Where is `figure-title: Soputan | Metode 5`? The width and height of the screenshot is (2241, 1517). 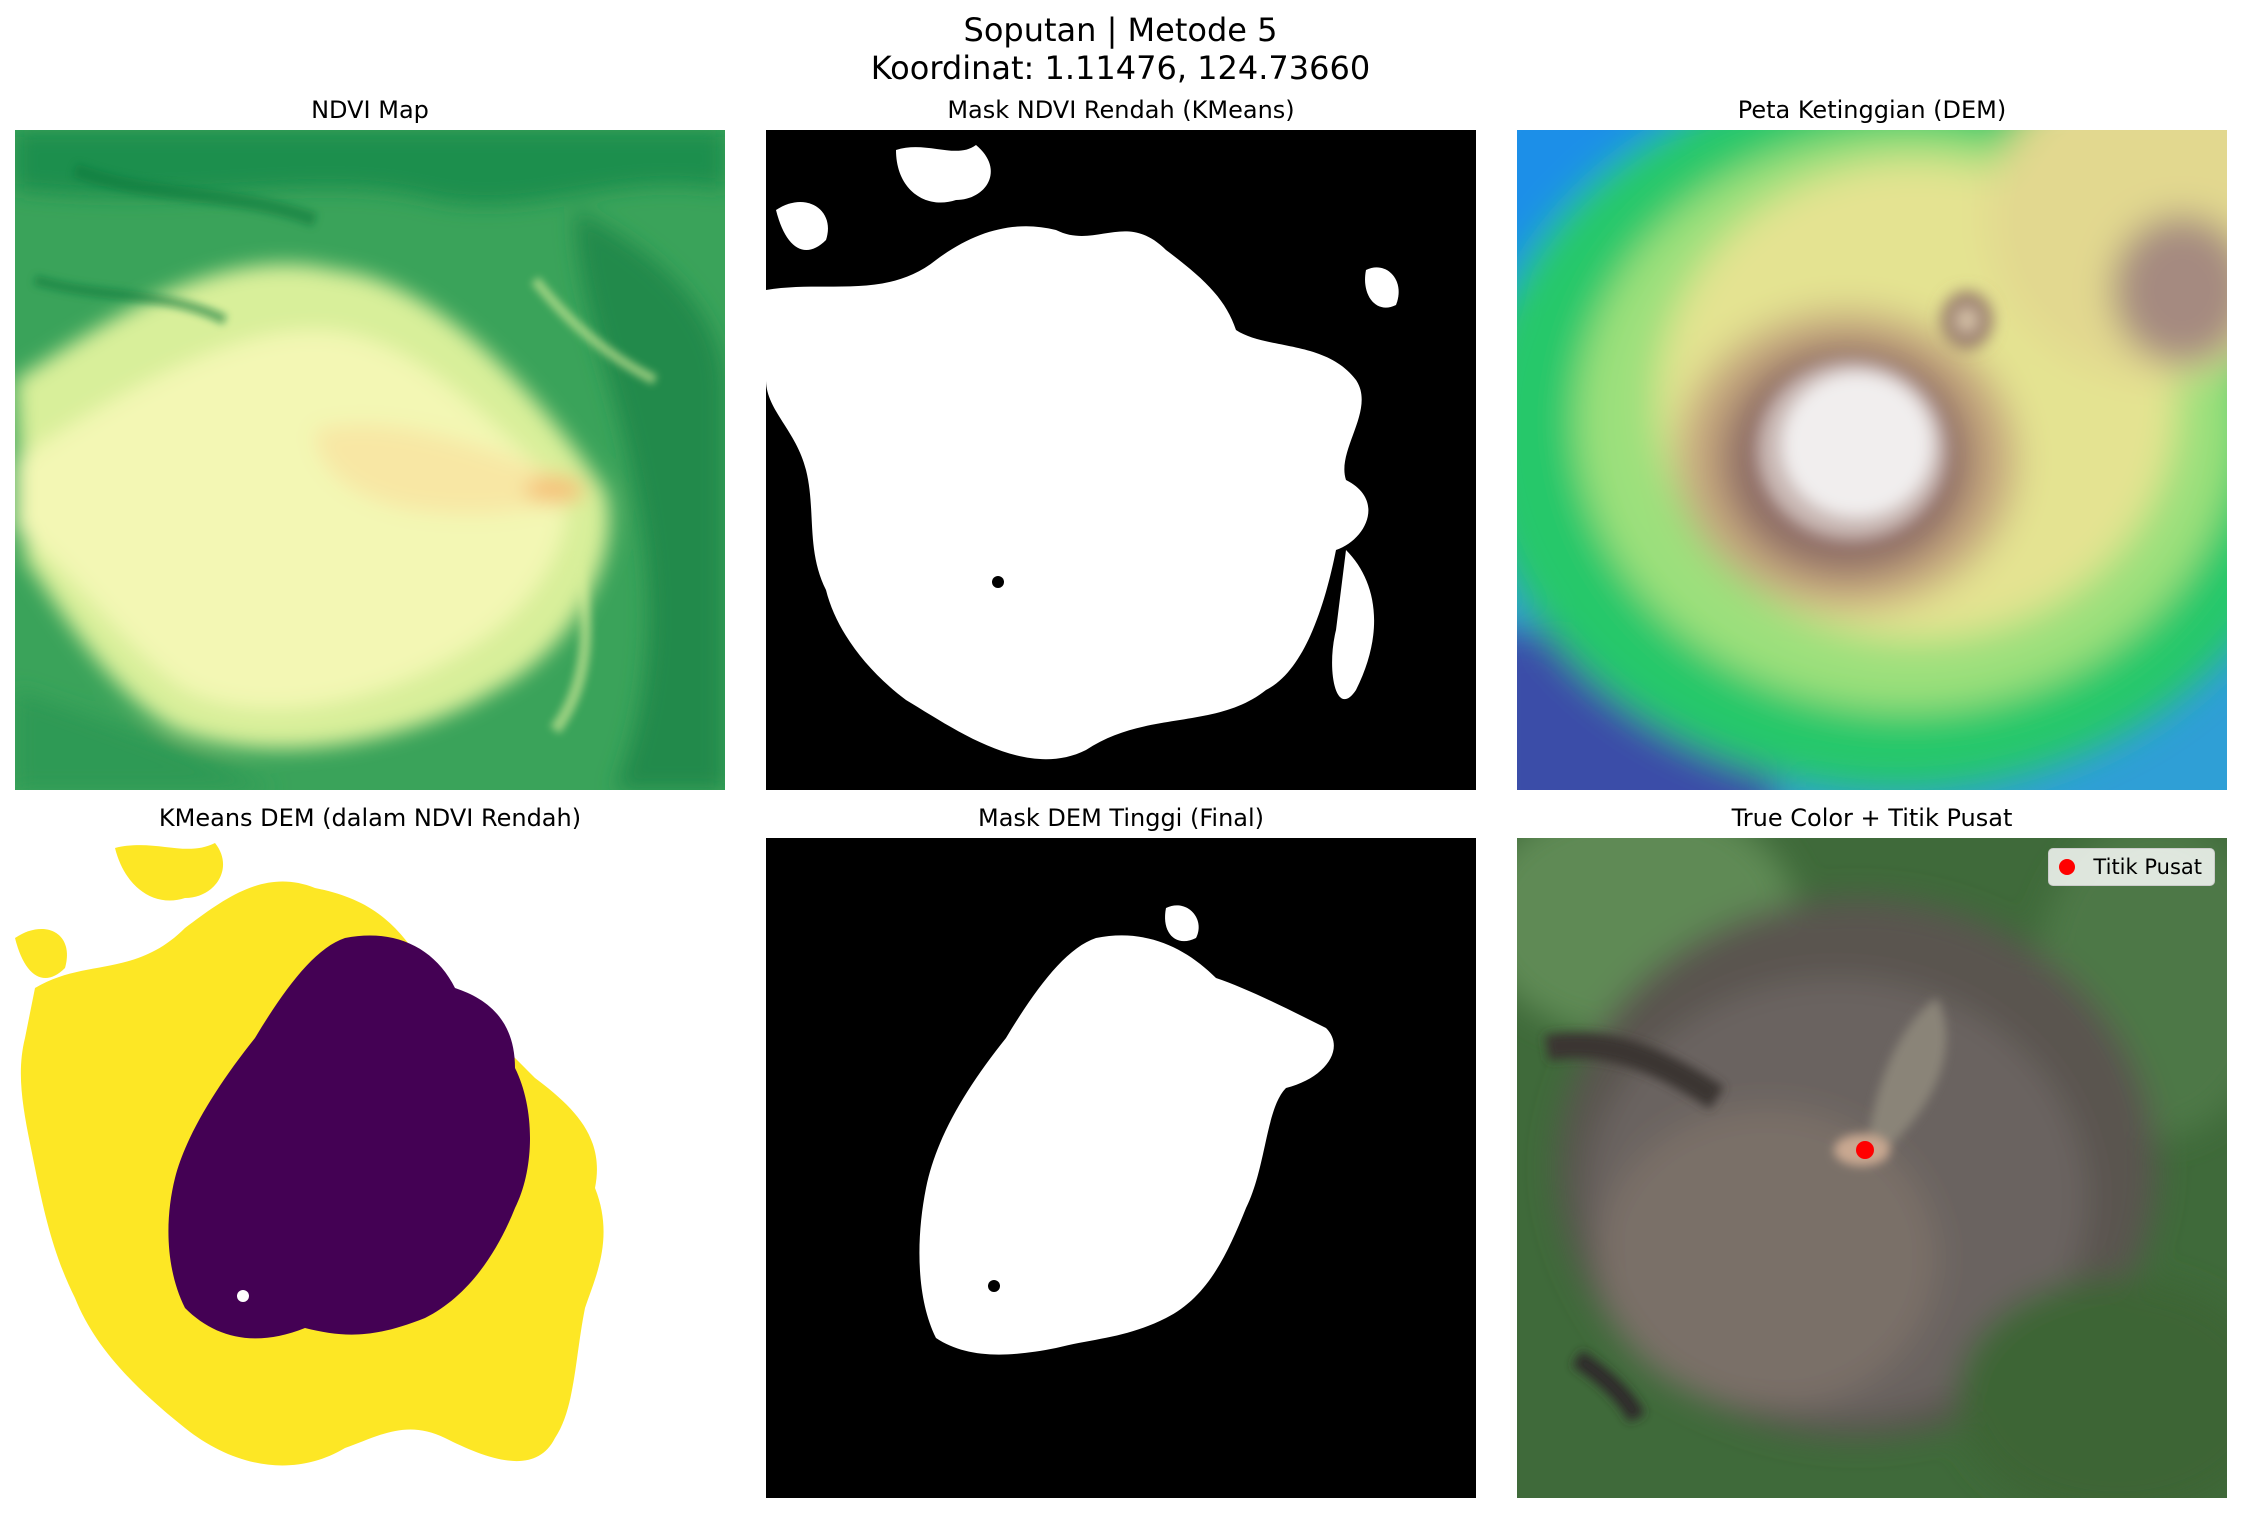
figure-title: Soputan | Metode 5 is located at coordinates (1120, 30).